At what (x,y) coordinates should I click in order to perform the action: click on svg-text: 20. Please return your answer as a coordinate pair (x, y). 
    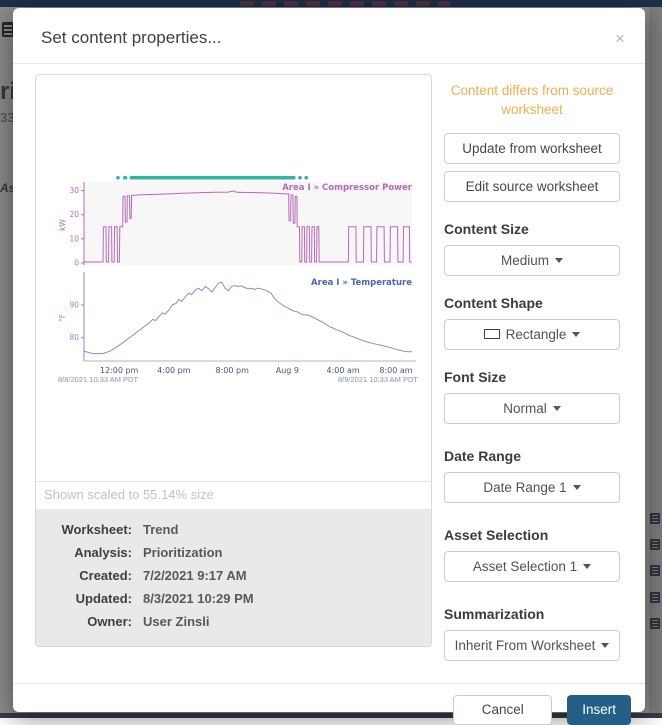
    Looking at the image, I should click on (74, 214).